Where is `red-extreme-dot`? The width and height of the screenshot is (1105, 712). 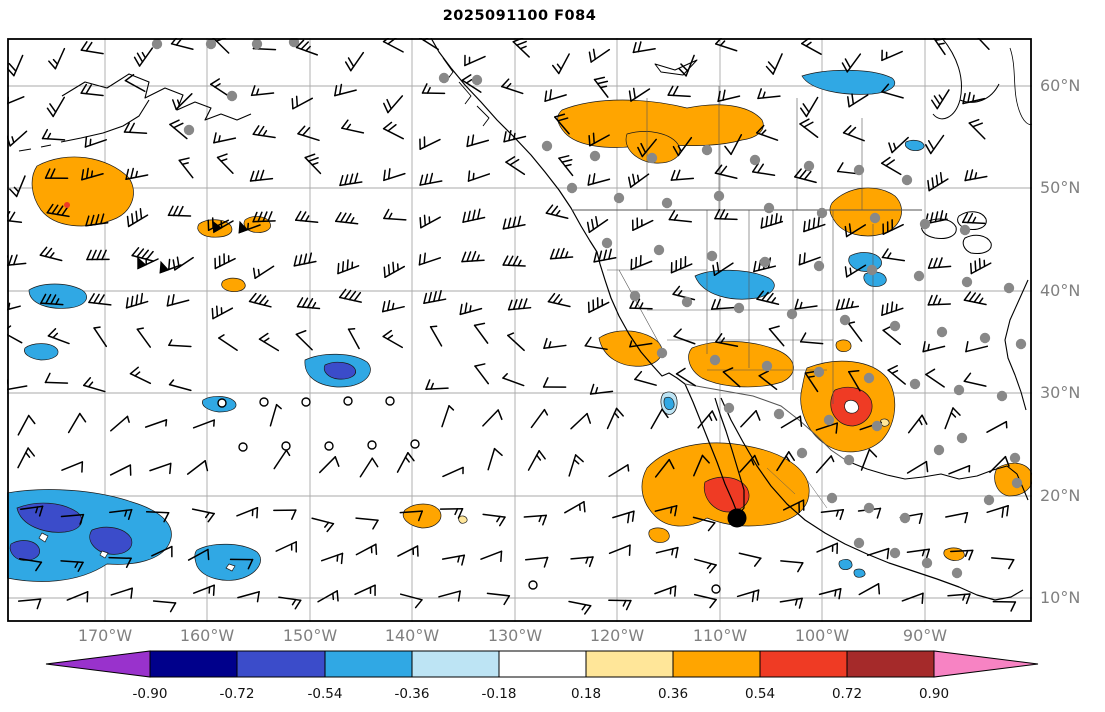 red-extreme-dot is located at coordinates (67, 205).